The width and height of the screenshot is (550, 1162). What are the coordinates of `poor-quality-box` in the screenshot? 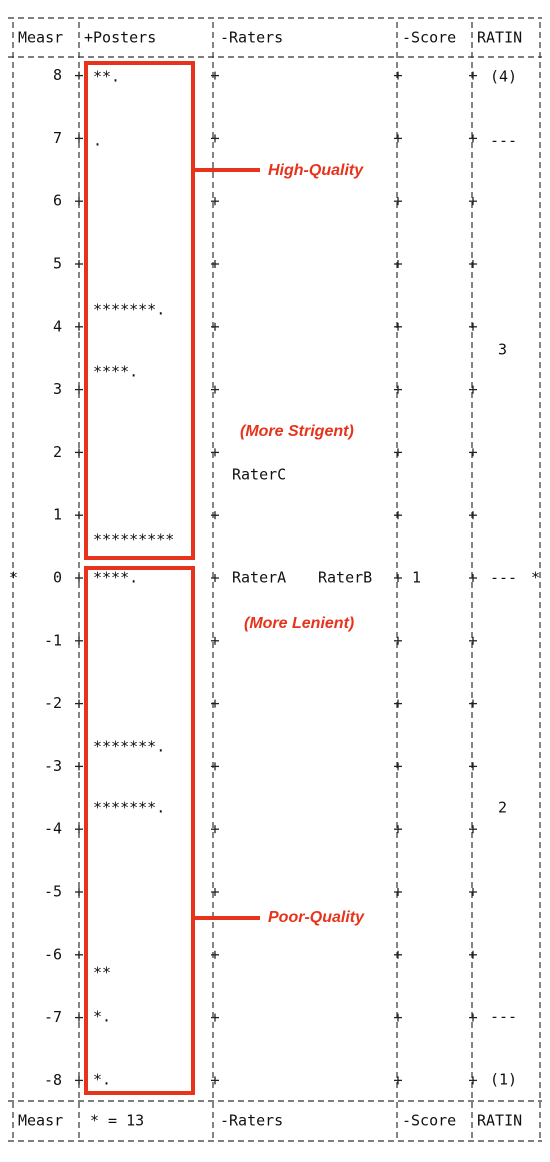 It's located at (139, 830).